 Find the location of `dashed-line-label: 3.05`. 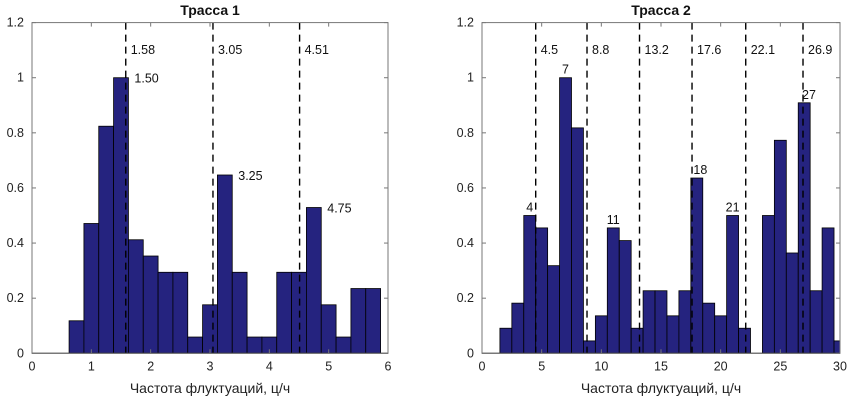

dashed-line-label: 3.05 is located at coordinates (230, 50).